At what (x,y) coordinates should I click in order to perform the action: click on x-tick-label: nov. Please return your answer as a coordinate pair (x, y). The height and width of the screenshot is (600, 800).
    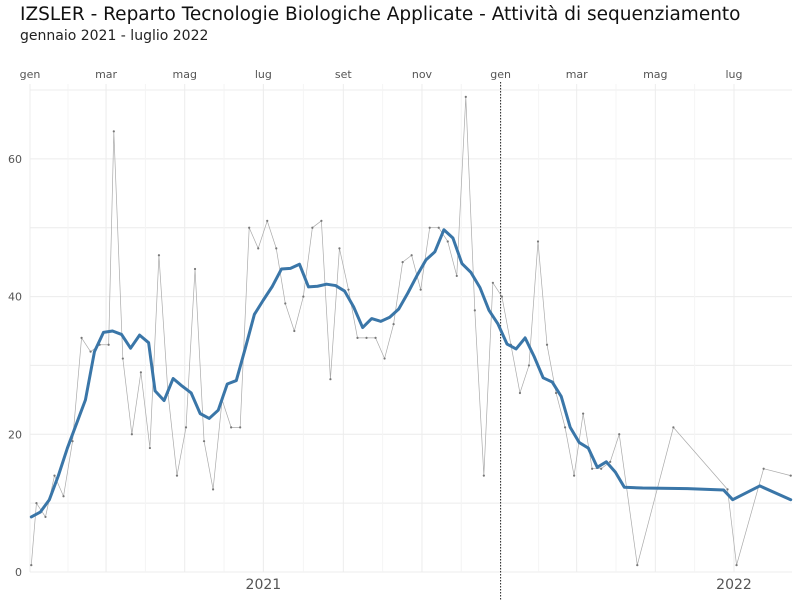
    Looking at the image, I should click on (422, 74).